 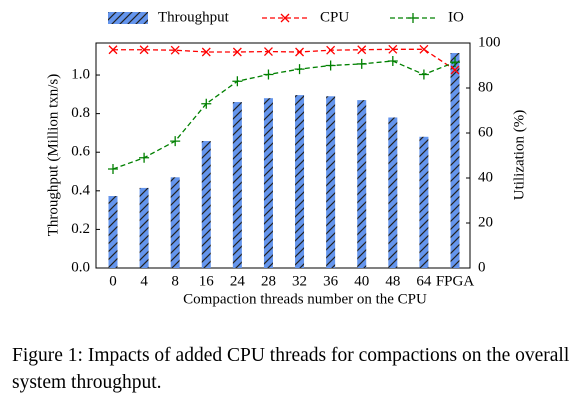 I want to click on legend-swatch, so click(x=128, y=18).